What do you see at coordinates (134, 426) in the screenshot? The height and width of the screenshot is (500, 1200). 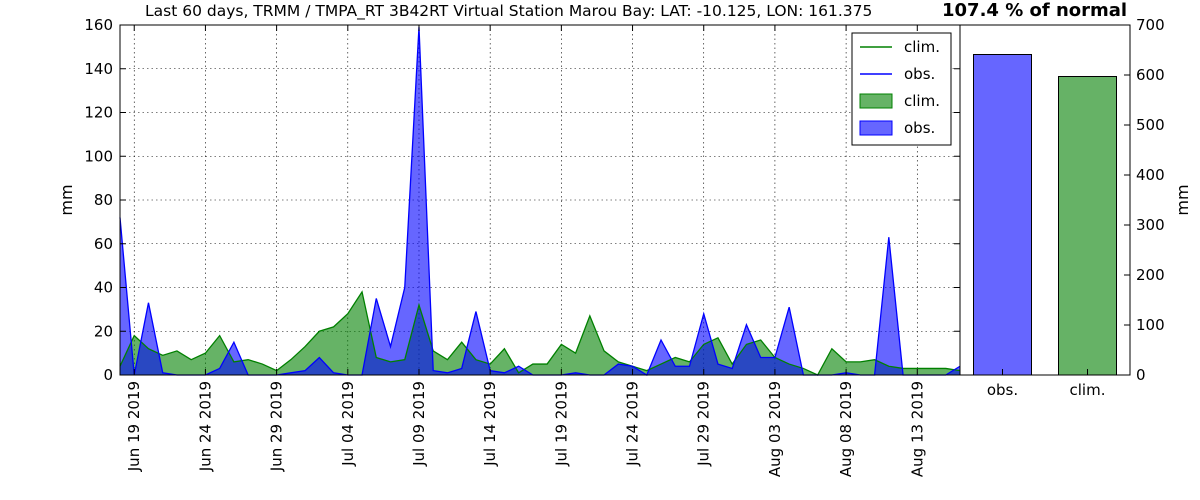 I see `x-tick-label: Jun 19 2019` at bounding box center [134, 426].